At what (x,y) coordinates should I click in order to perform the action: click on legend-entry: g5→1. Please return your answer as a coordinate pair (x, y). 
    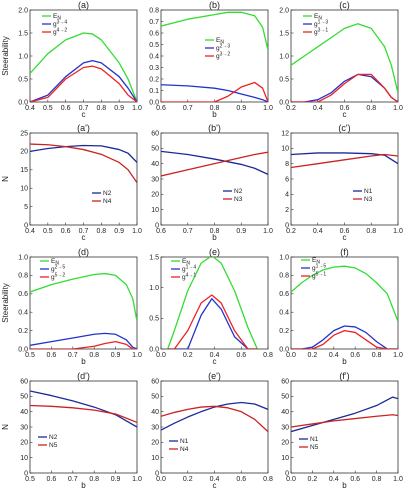
    Looking at the image, I should click on (319, 276).